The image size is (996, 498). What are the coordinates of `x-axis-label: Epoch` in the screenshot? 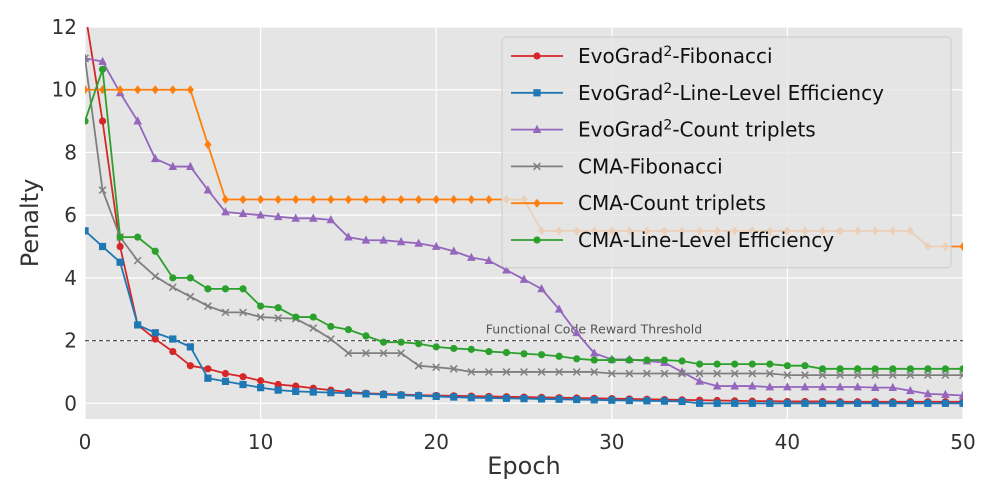 It's located at (524, 466).